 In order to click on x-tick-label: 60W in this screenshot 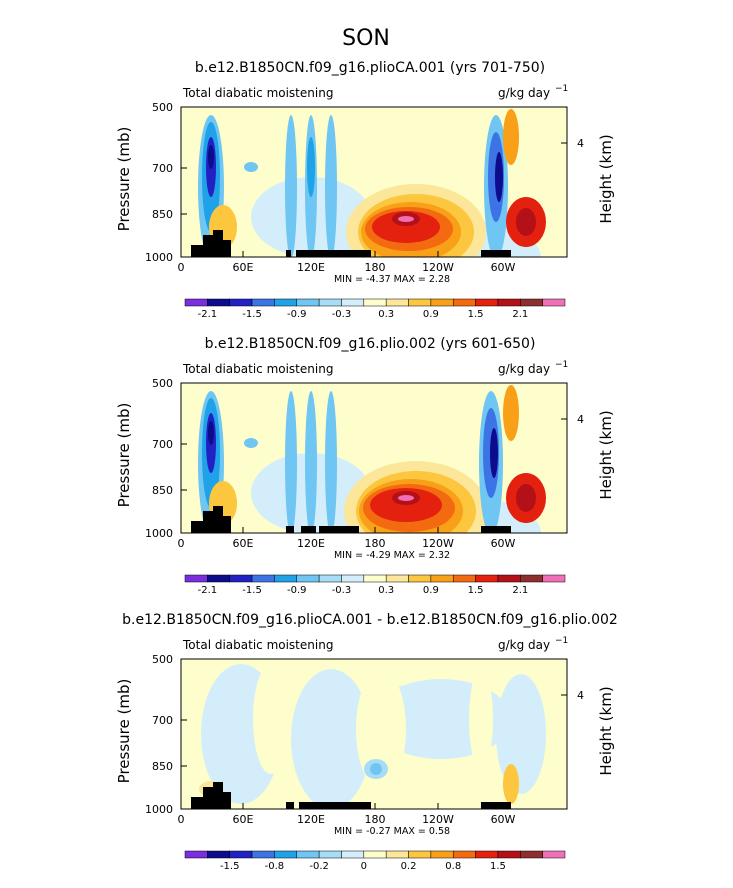, I will do `click(503, 819)`.